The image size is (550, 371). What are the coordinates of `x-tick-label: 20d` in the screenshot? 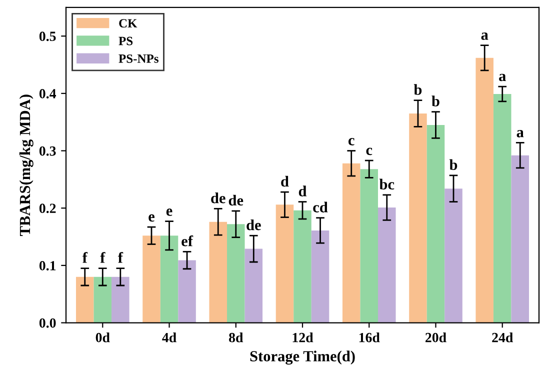 It's located at (436, 337).